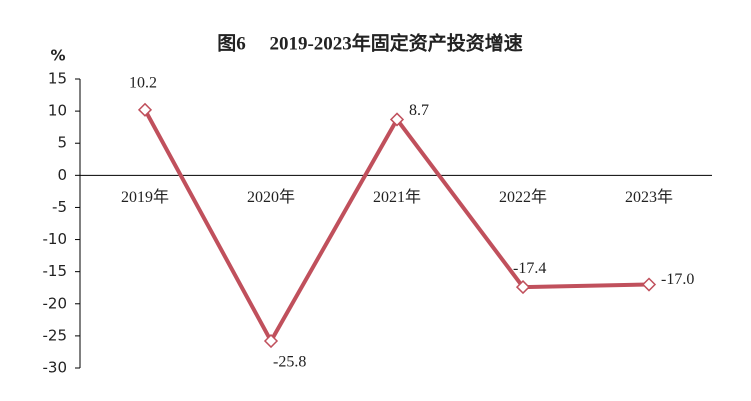 This screenshot has height=401, width=751. I want to click on data-label: -17.0, so click(677, 279).